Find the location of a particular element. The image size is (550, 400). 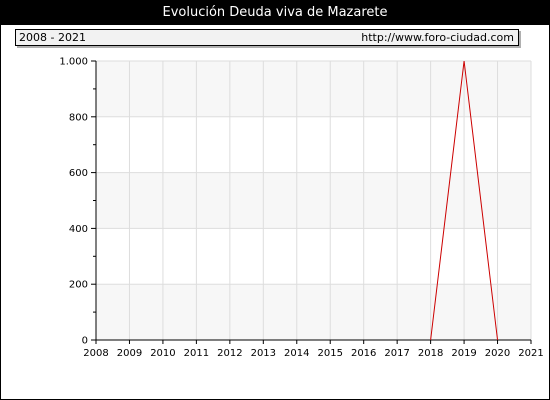

y-tick-label: 400 is located at coordinates (78, 229).